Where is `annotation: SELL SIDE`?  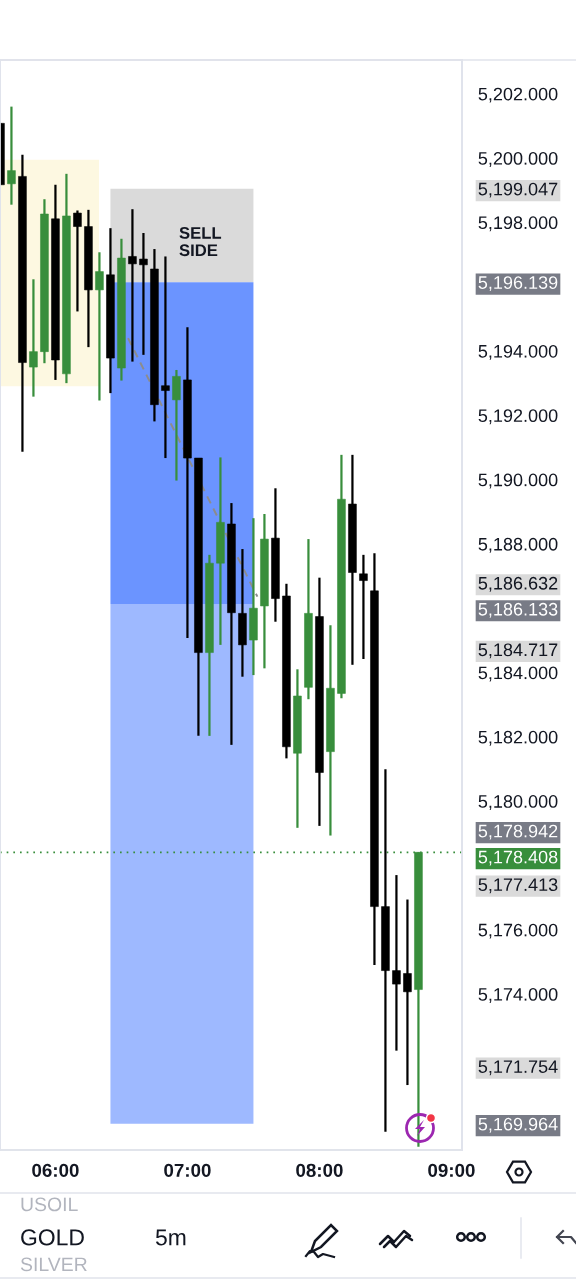
annotation: SELL SIDE is located at coordinates (200, 242).